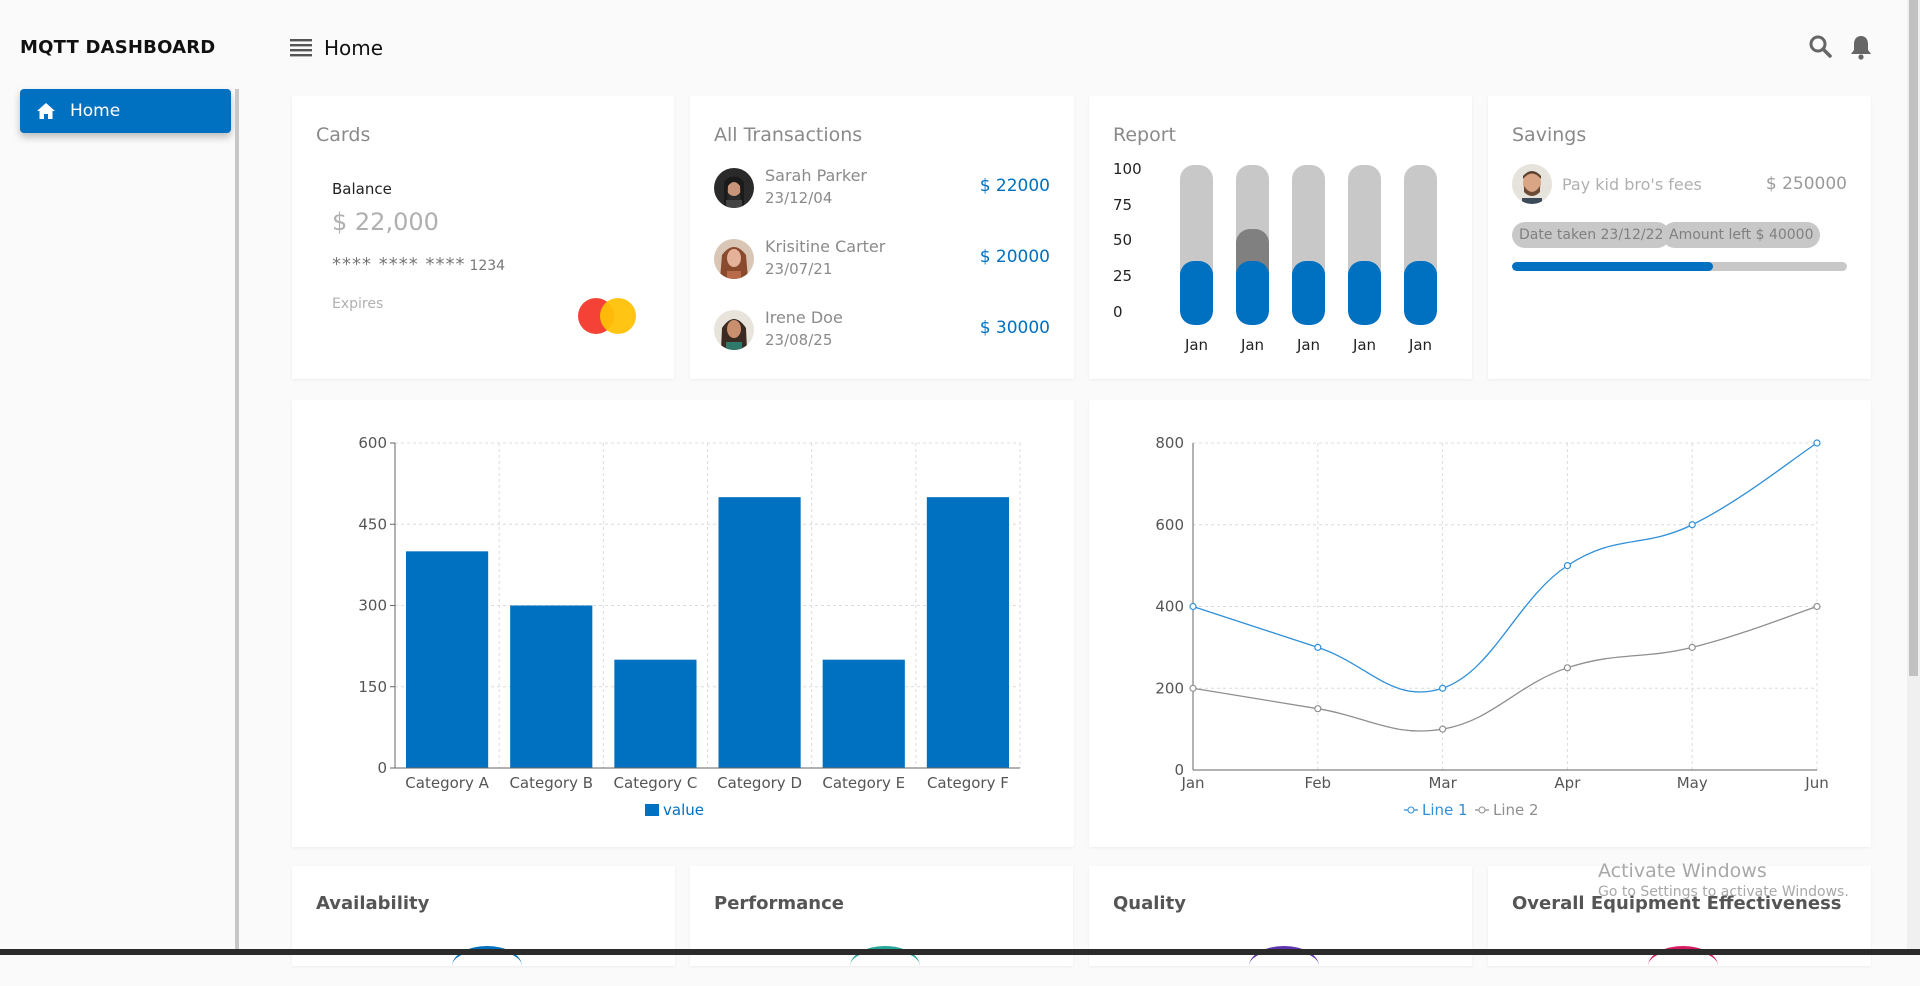 The height and width of the screenshot is (986, 1920). I want to click on page-scrollbar, so click(1913, 477).